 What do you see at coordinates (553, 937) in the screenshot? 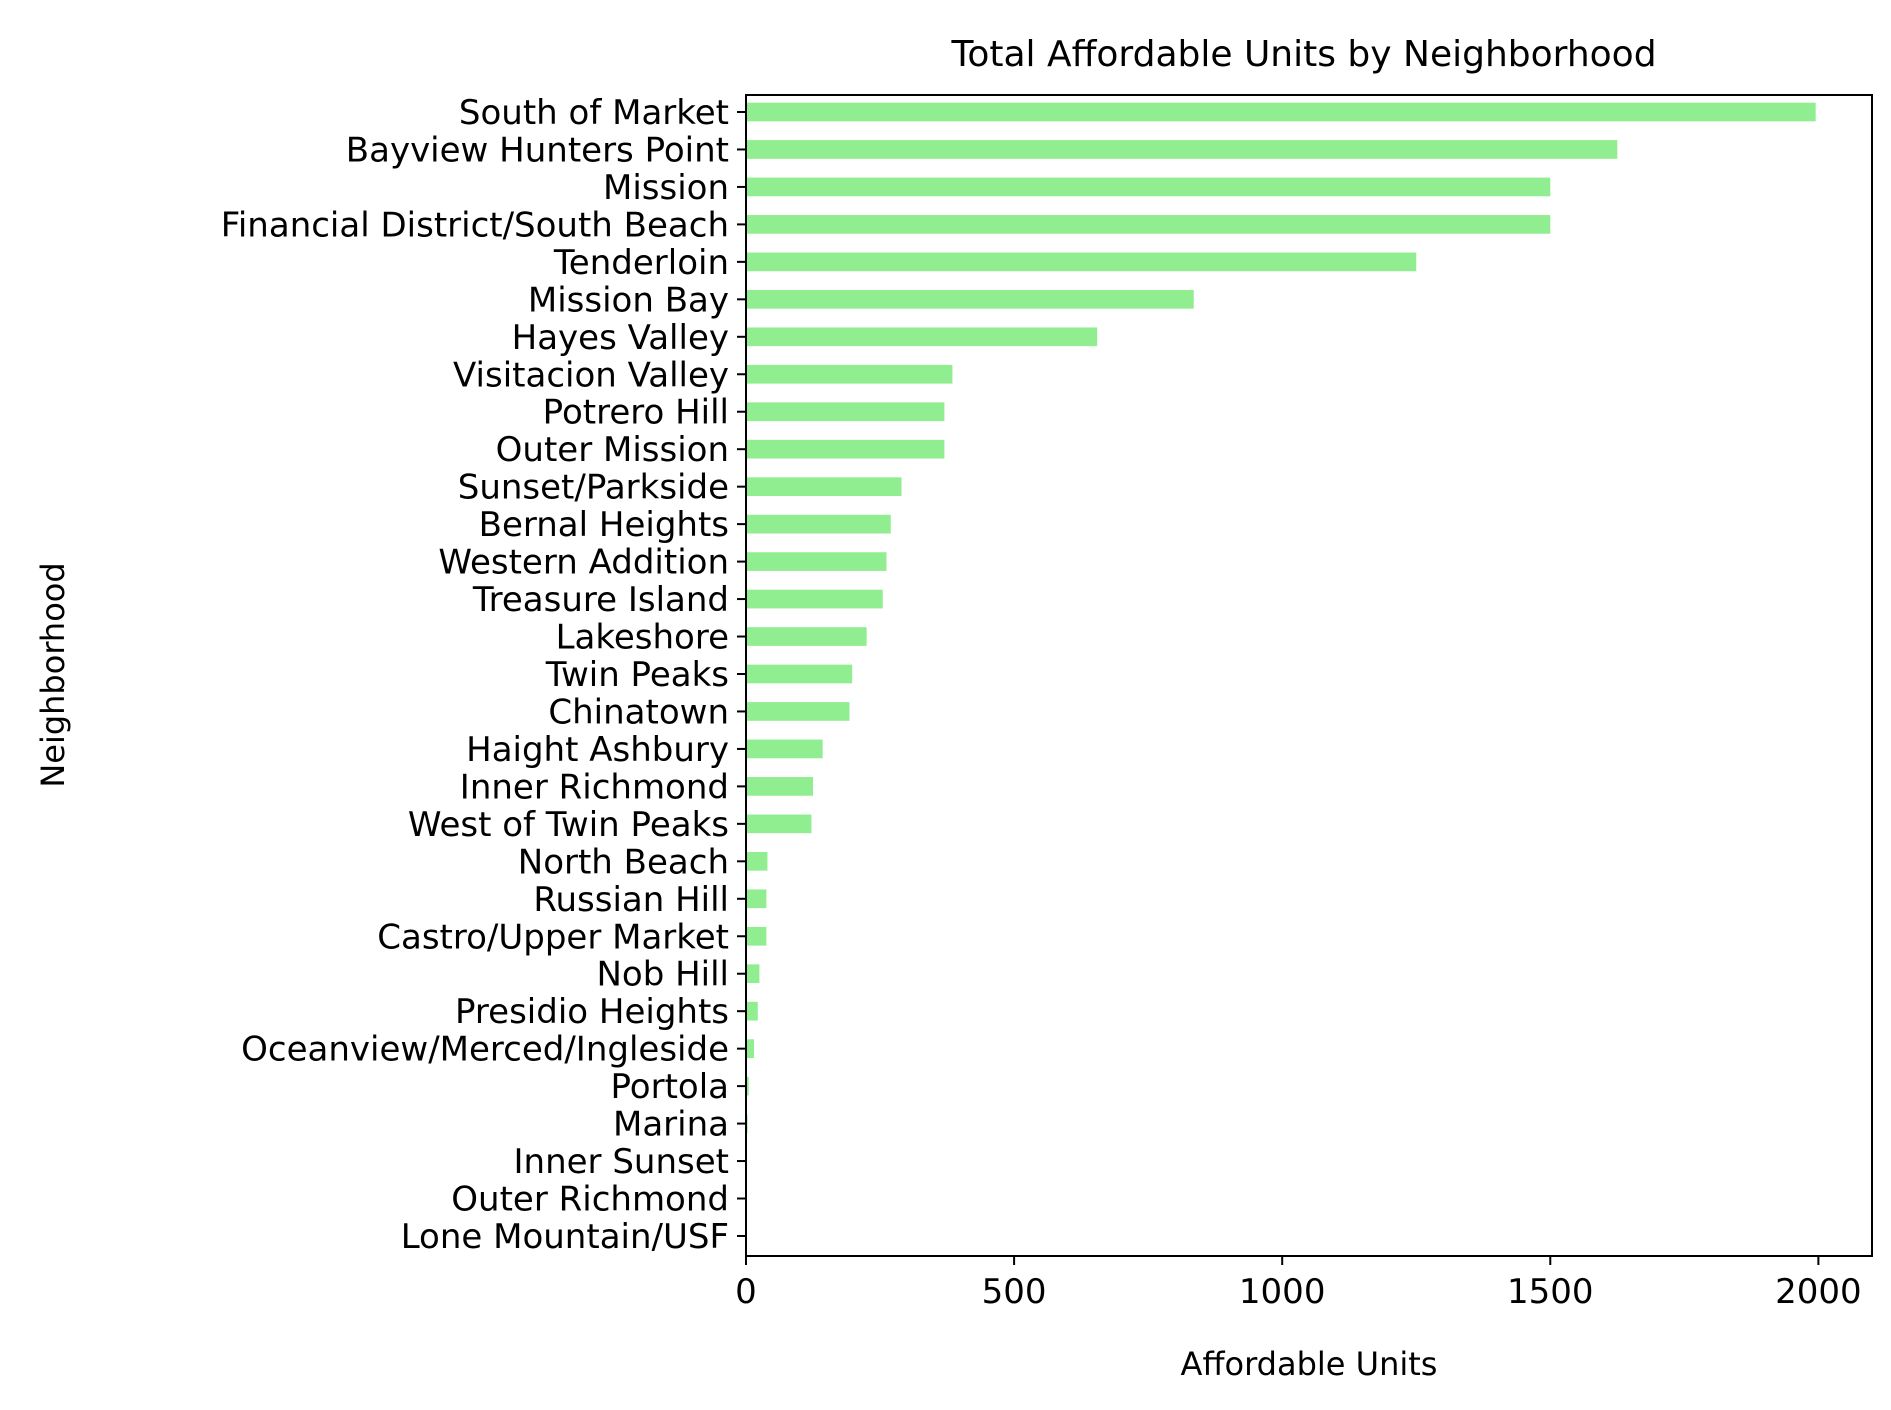
I see `y-tick-label: Castro/Upper Market` at bounding box center [553, 937].